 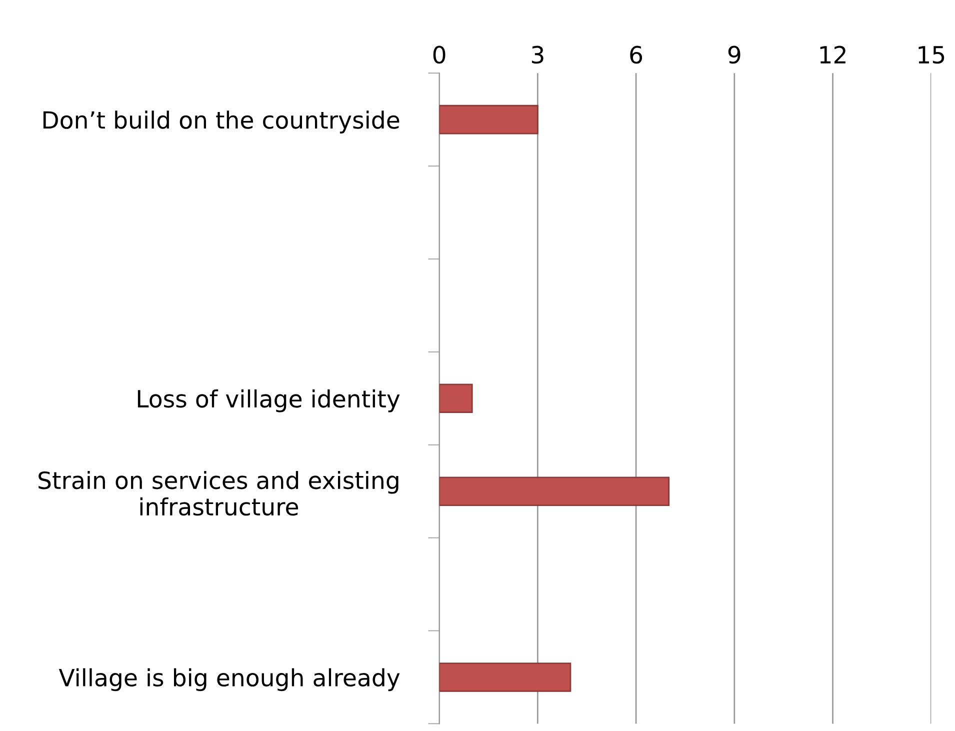 What do you see at coordinates (221, 122) in the screenshot?
I see `y-tick-label: Don’t build on the countryside` at bounding box center [221, 122].